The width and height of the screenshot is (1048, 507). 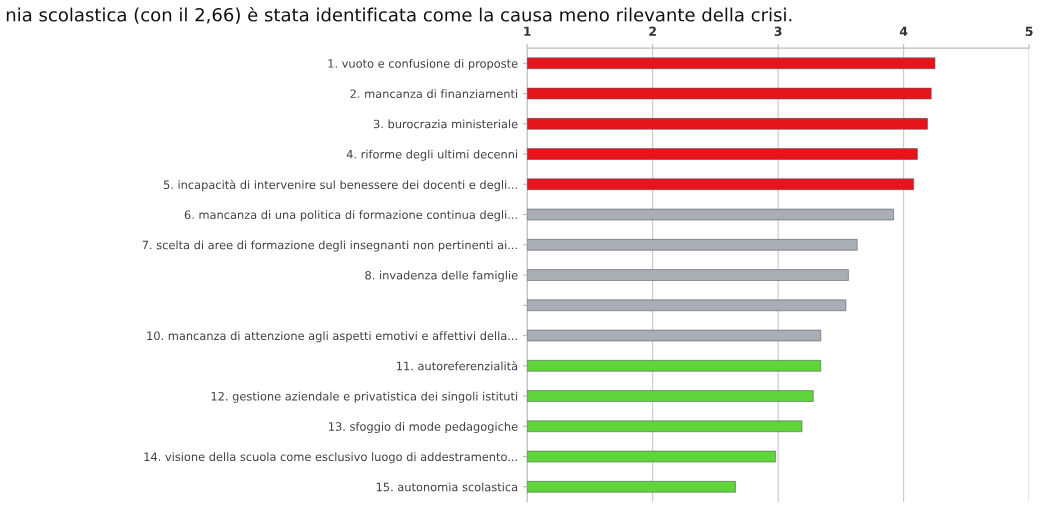 What do you see at coordinates (527, 31) in the screenshot?
I see `x-tick-label: 1` at bounding box center [527, 31].